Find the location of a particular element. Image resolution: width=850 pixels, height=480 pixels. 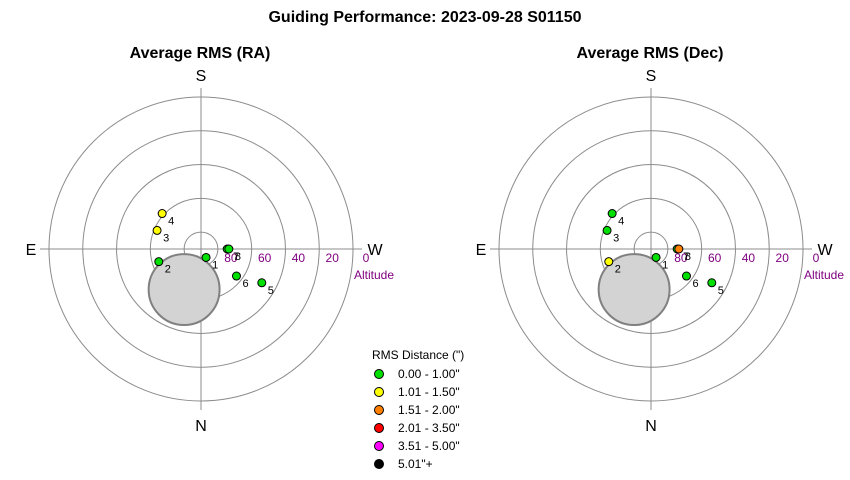

point-label-dec-1: 1 is located at coordinates (665, 265).